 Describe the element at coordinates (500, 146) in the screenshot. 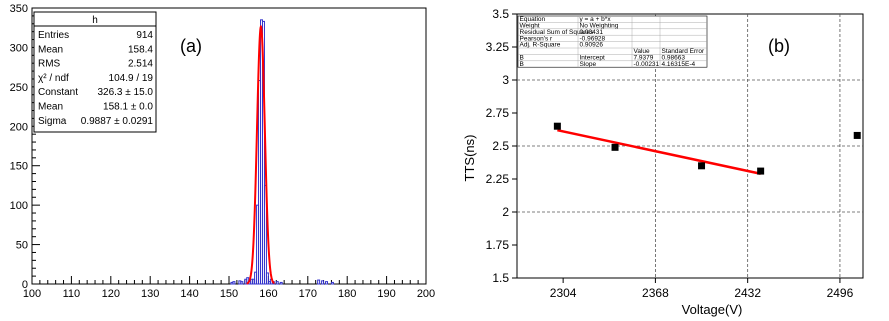

I see `y-tick-label: 2.5` at that location.